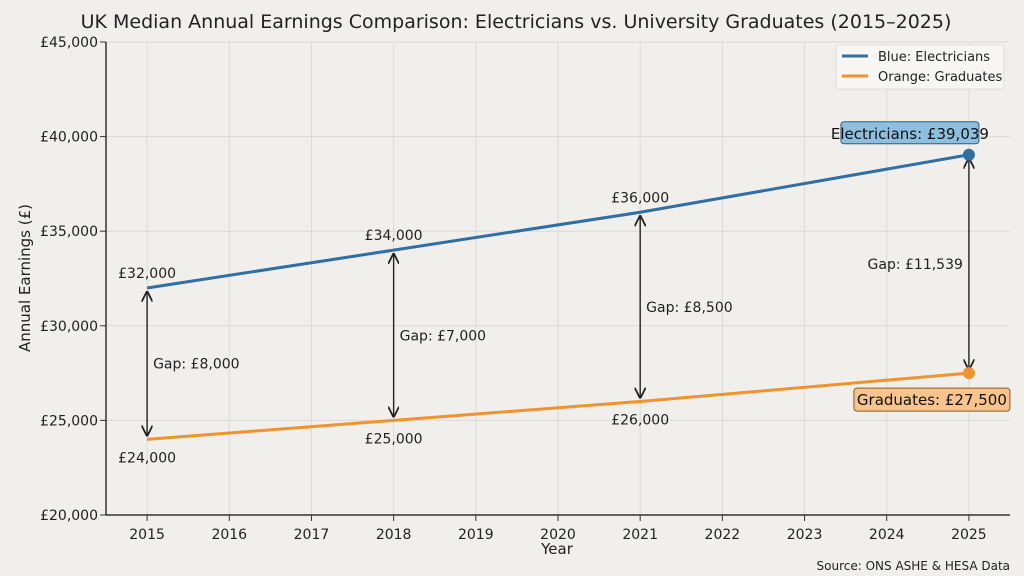 The width and height of the screenshot is (1024, 576). What do you see at coordinates (969, 535) in the screenshot?
I see `x-tick-label: 2025` at bounding box center [969, 535].